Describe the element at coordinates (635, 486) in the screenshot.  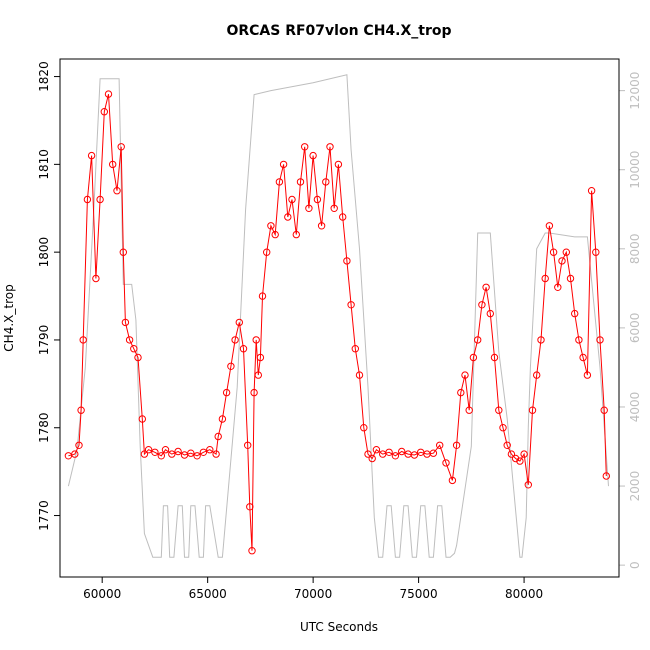
I see `y2-tick-label: 2000` at that location.